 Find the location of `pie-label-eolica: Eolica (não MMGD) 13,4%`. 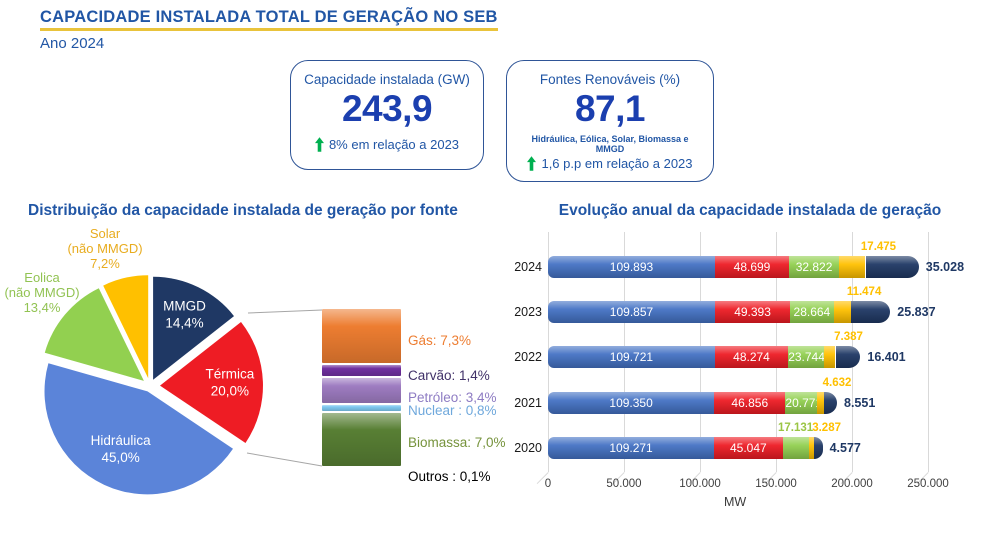

pie-label-eolica: Eolica (não MMGD) 13,4% is located at coordinates (45, 292).